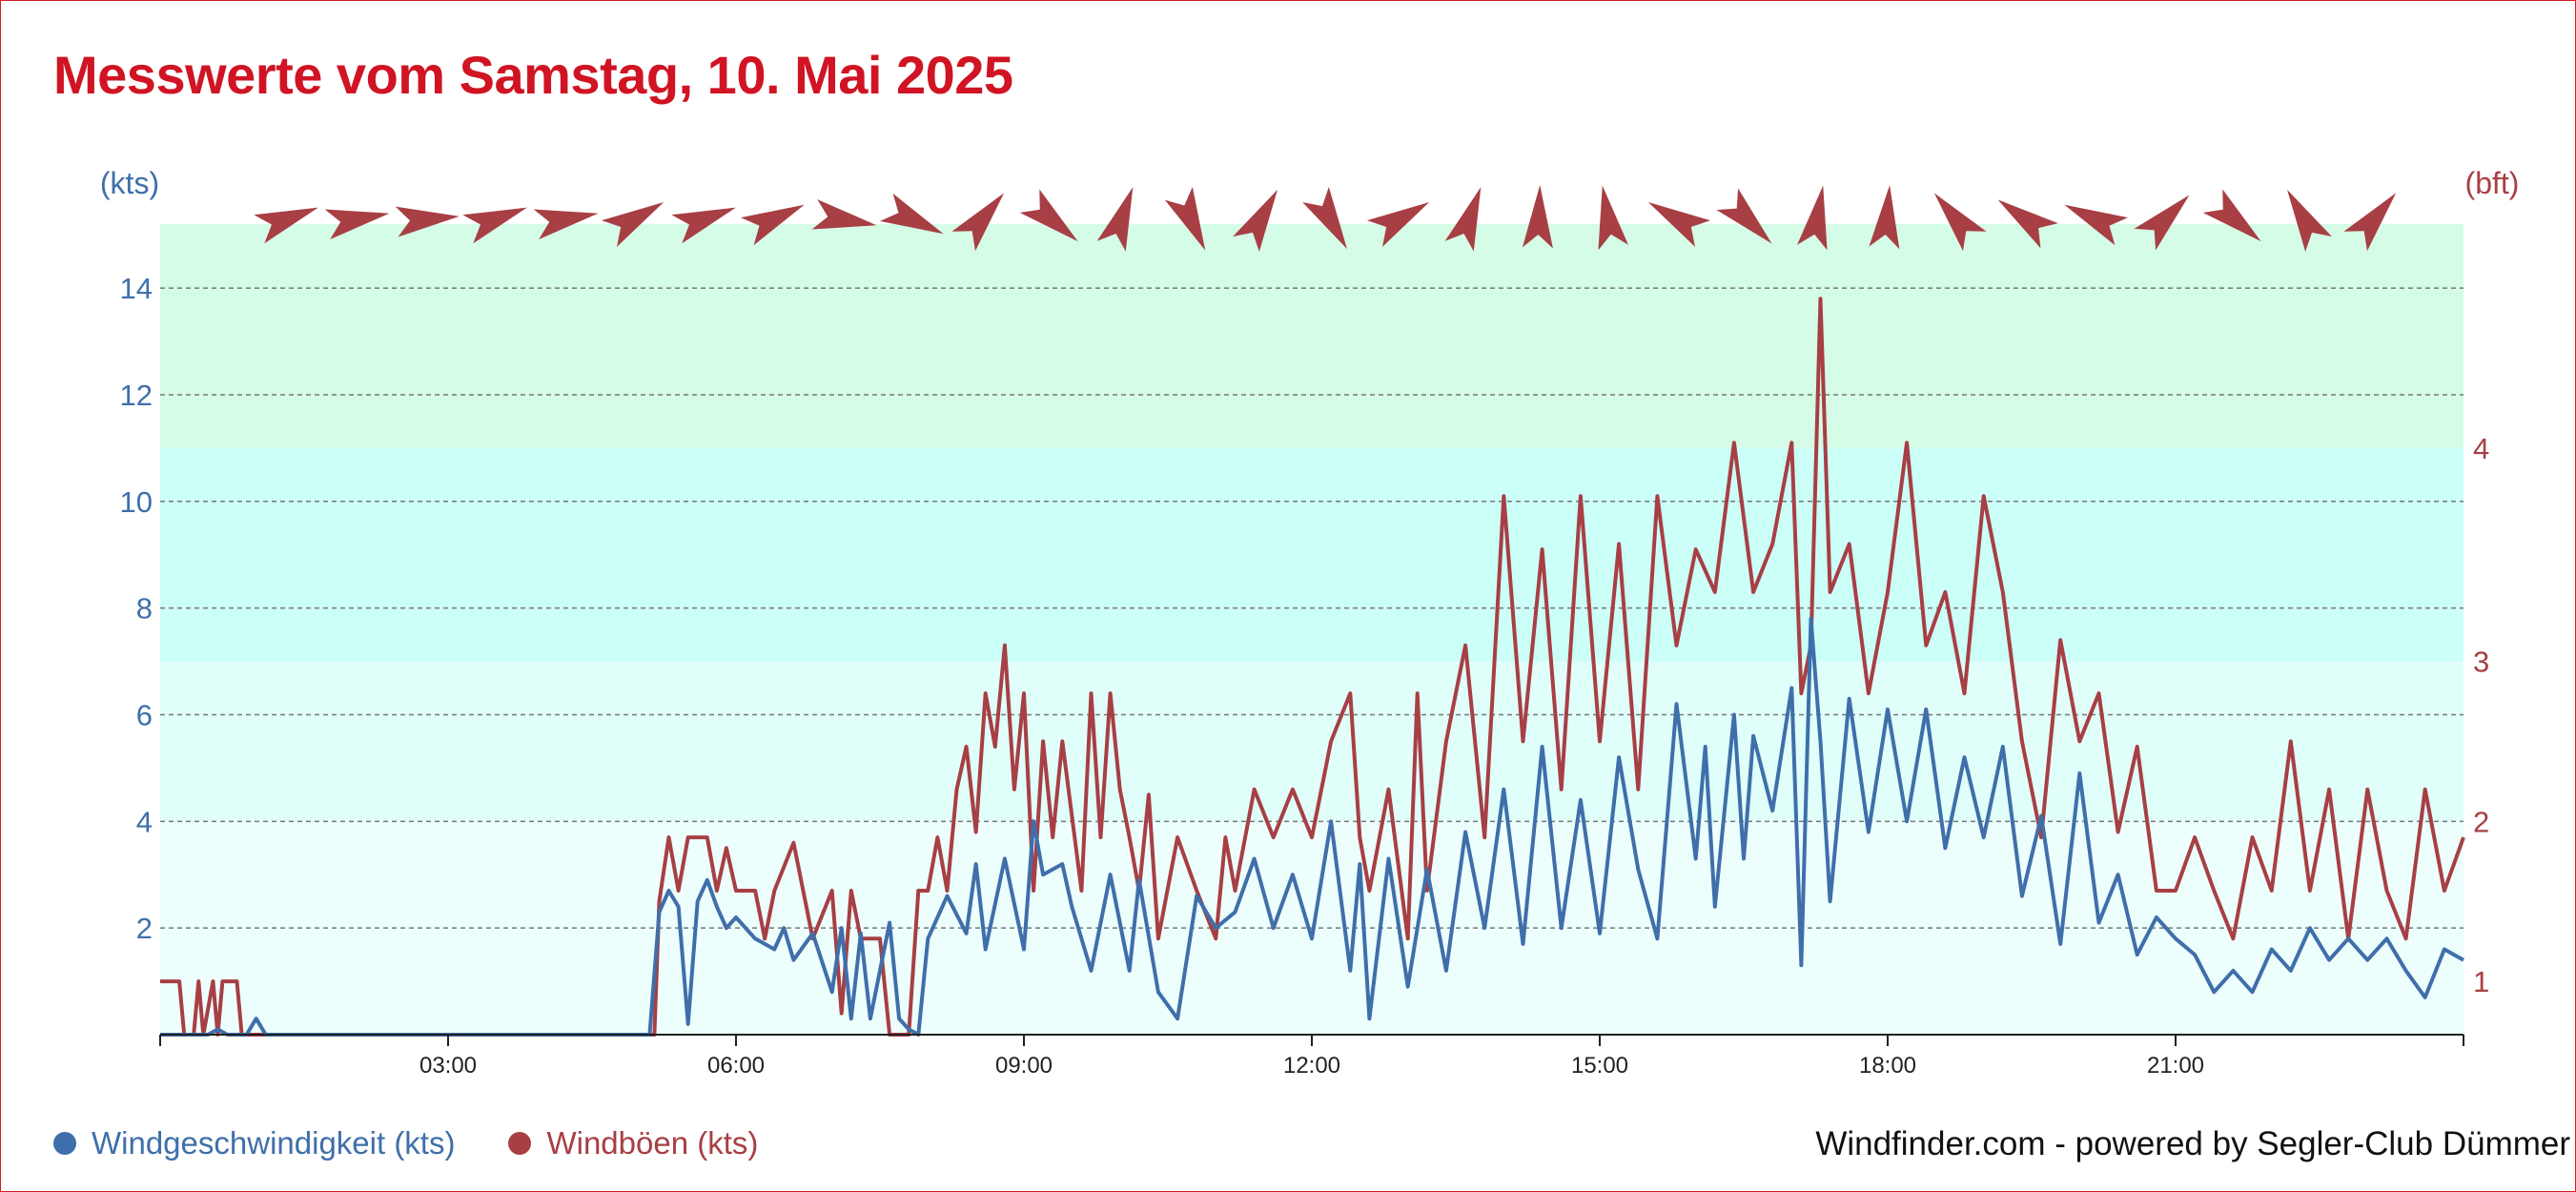  What do you see at coordinates (2176, 1066) in the screenshot?
I see `x-tick-label: 21:00` at bounding box center [2176, 1066].